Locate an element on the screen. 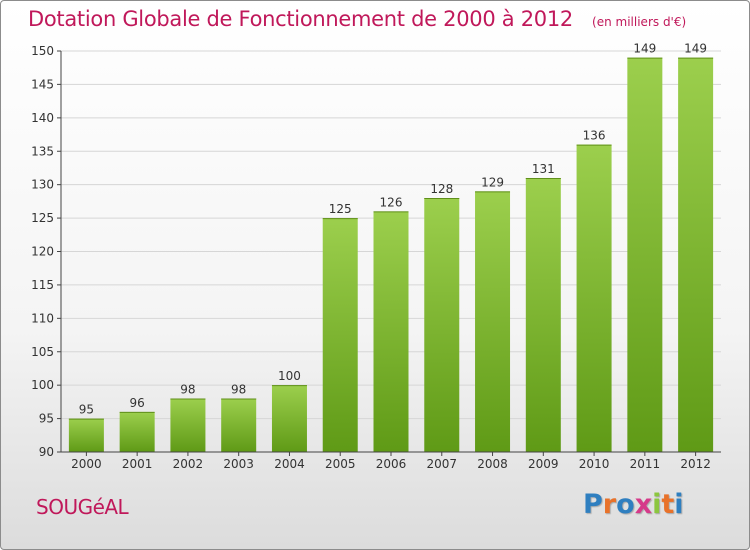 The image size is (750, 550). x-tick-label-2002: 2002 is located at coordinates (188, 464).